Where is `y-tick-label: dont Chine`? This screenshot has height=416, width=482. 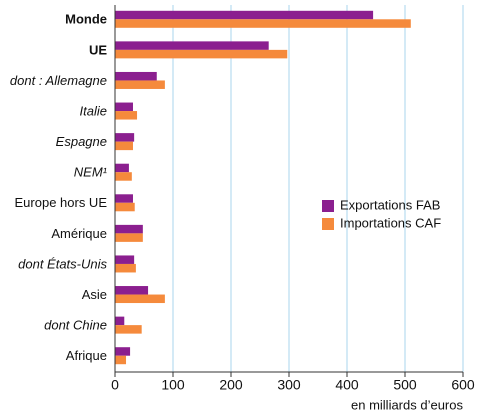
y-tick-label: dont Chine is located at coordinates (75, 325).